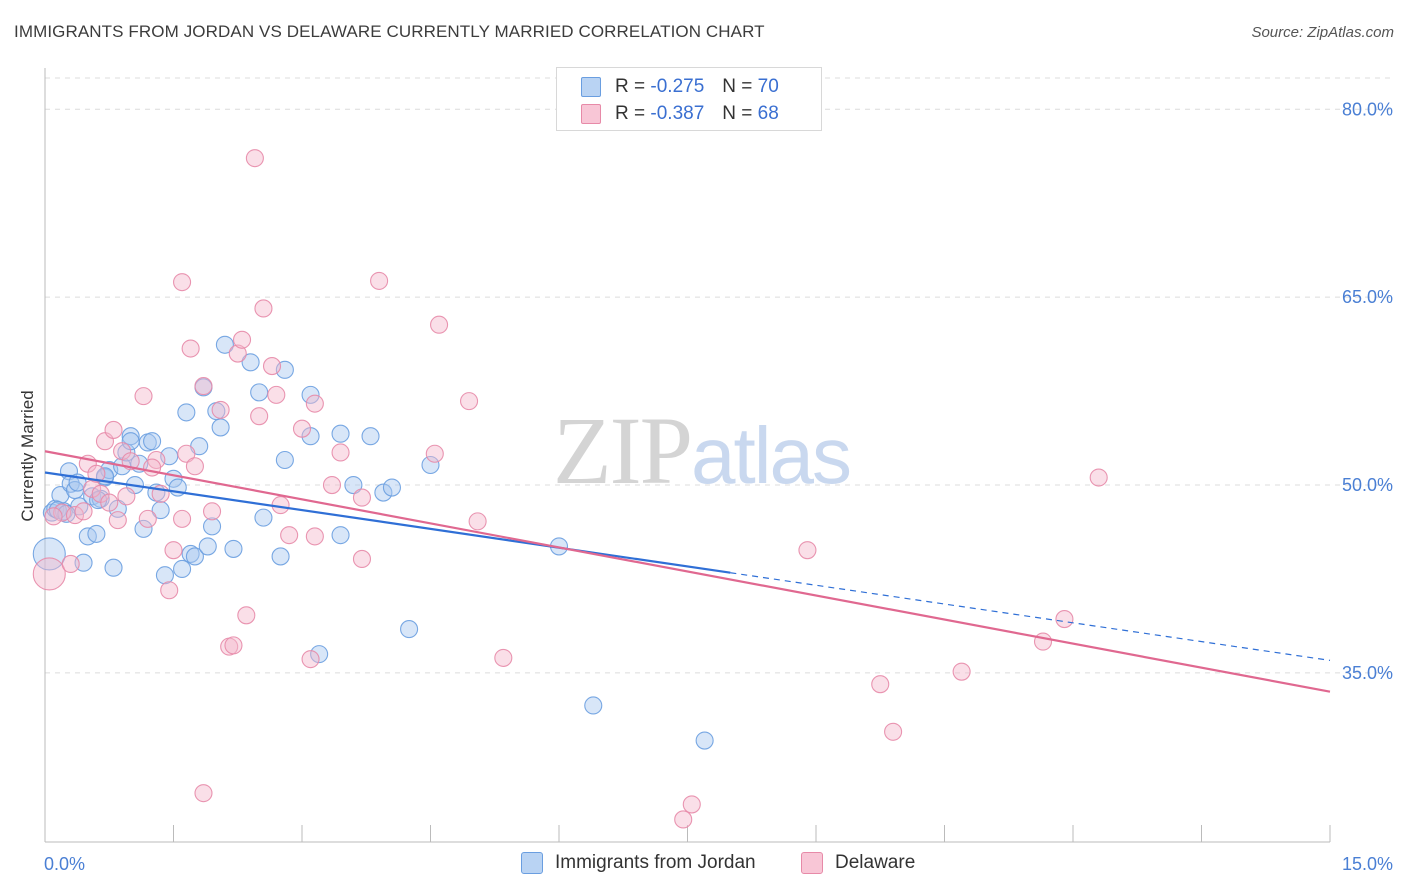 This screenshot has height=892, width=1406. What do you see at coordinates (623, 450) in the screenshot?
I see `watermark-zip: ZIP` at bounding box center [623, 450].